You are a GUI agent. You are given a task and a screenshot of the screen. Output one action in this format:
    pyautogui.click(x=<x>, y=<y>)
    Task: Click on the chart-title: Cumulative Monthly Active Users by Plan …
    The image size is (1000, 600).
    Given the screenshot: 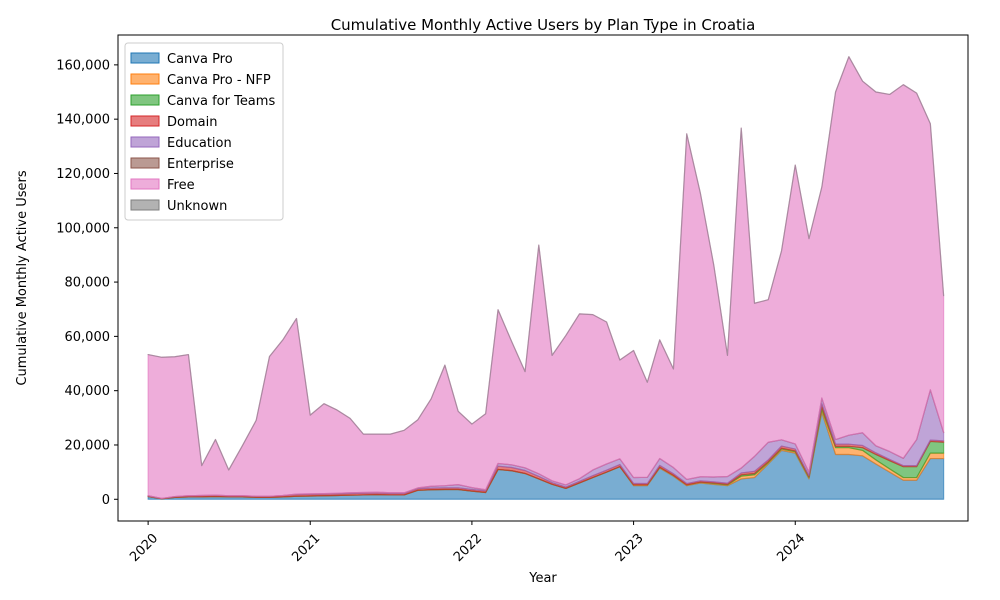 What is the action you would take?
    pyautogui.click(x=543, y=25)
    